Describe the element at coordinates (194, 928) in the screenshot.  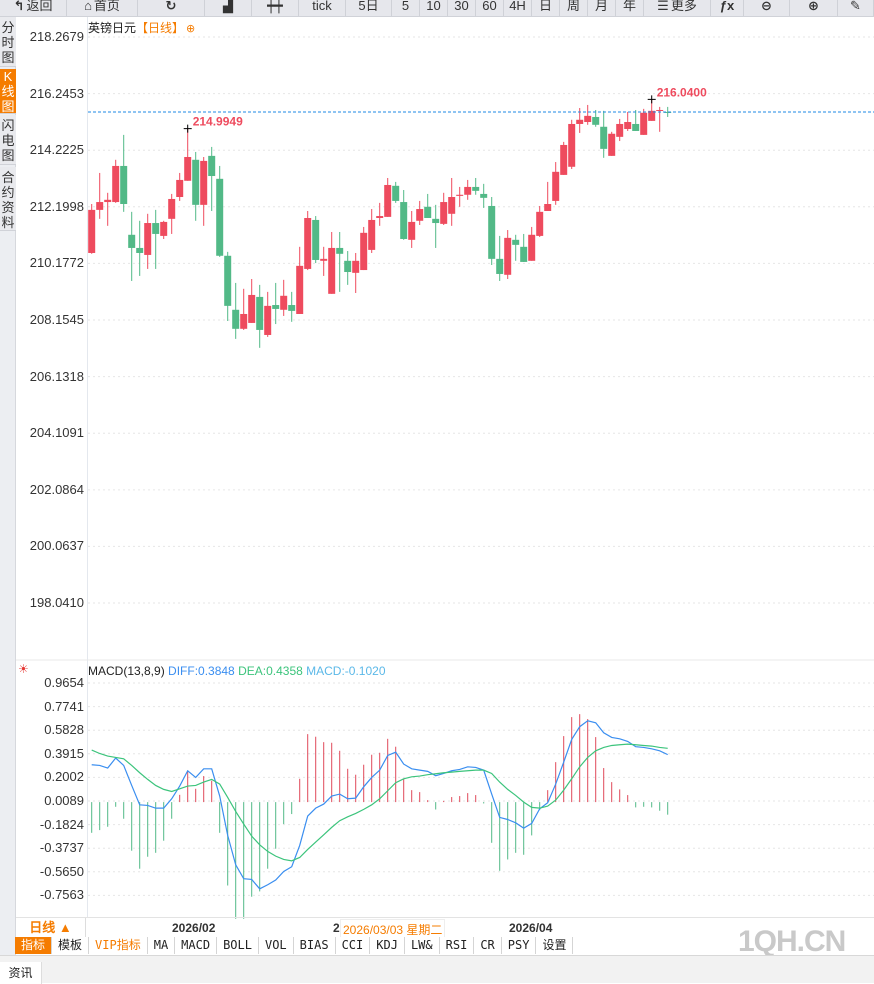
I see `date-label: 2026/02` at that location.